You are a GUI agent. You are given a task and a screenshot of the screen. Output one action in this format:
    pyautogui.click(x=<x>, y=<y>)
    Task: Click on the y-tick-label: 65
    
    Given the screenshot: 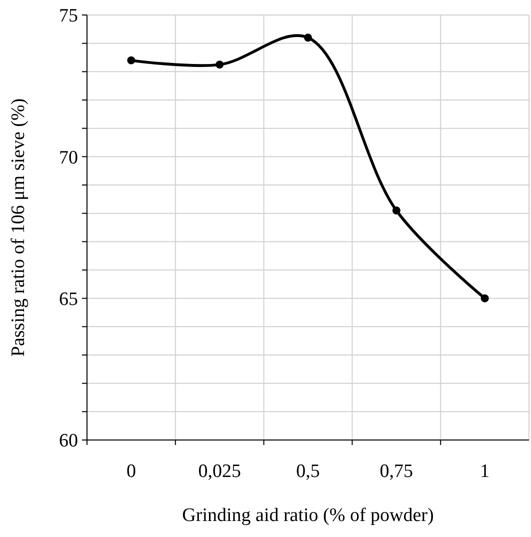 What is the action you would take?
    pyautogui.click(x=68, y=299)
    